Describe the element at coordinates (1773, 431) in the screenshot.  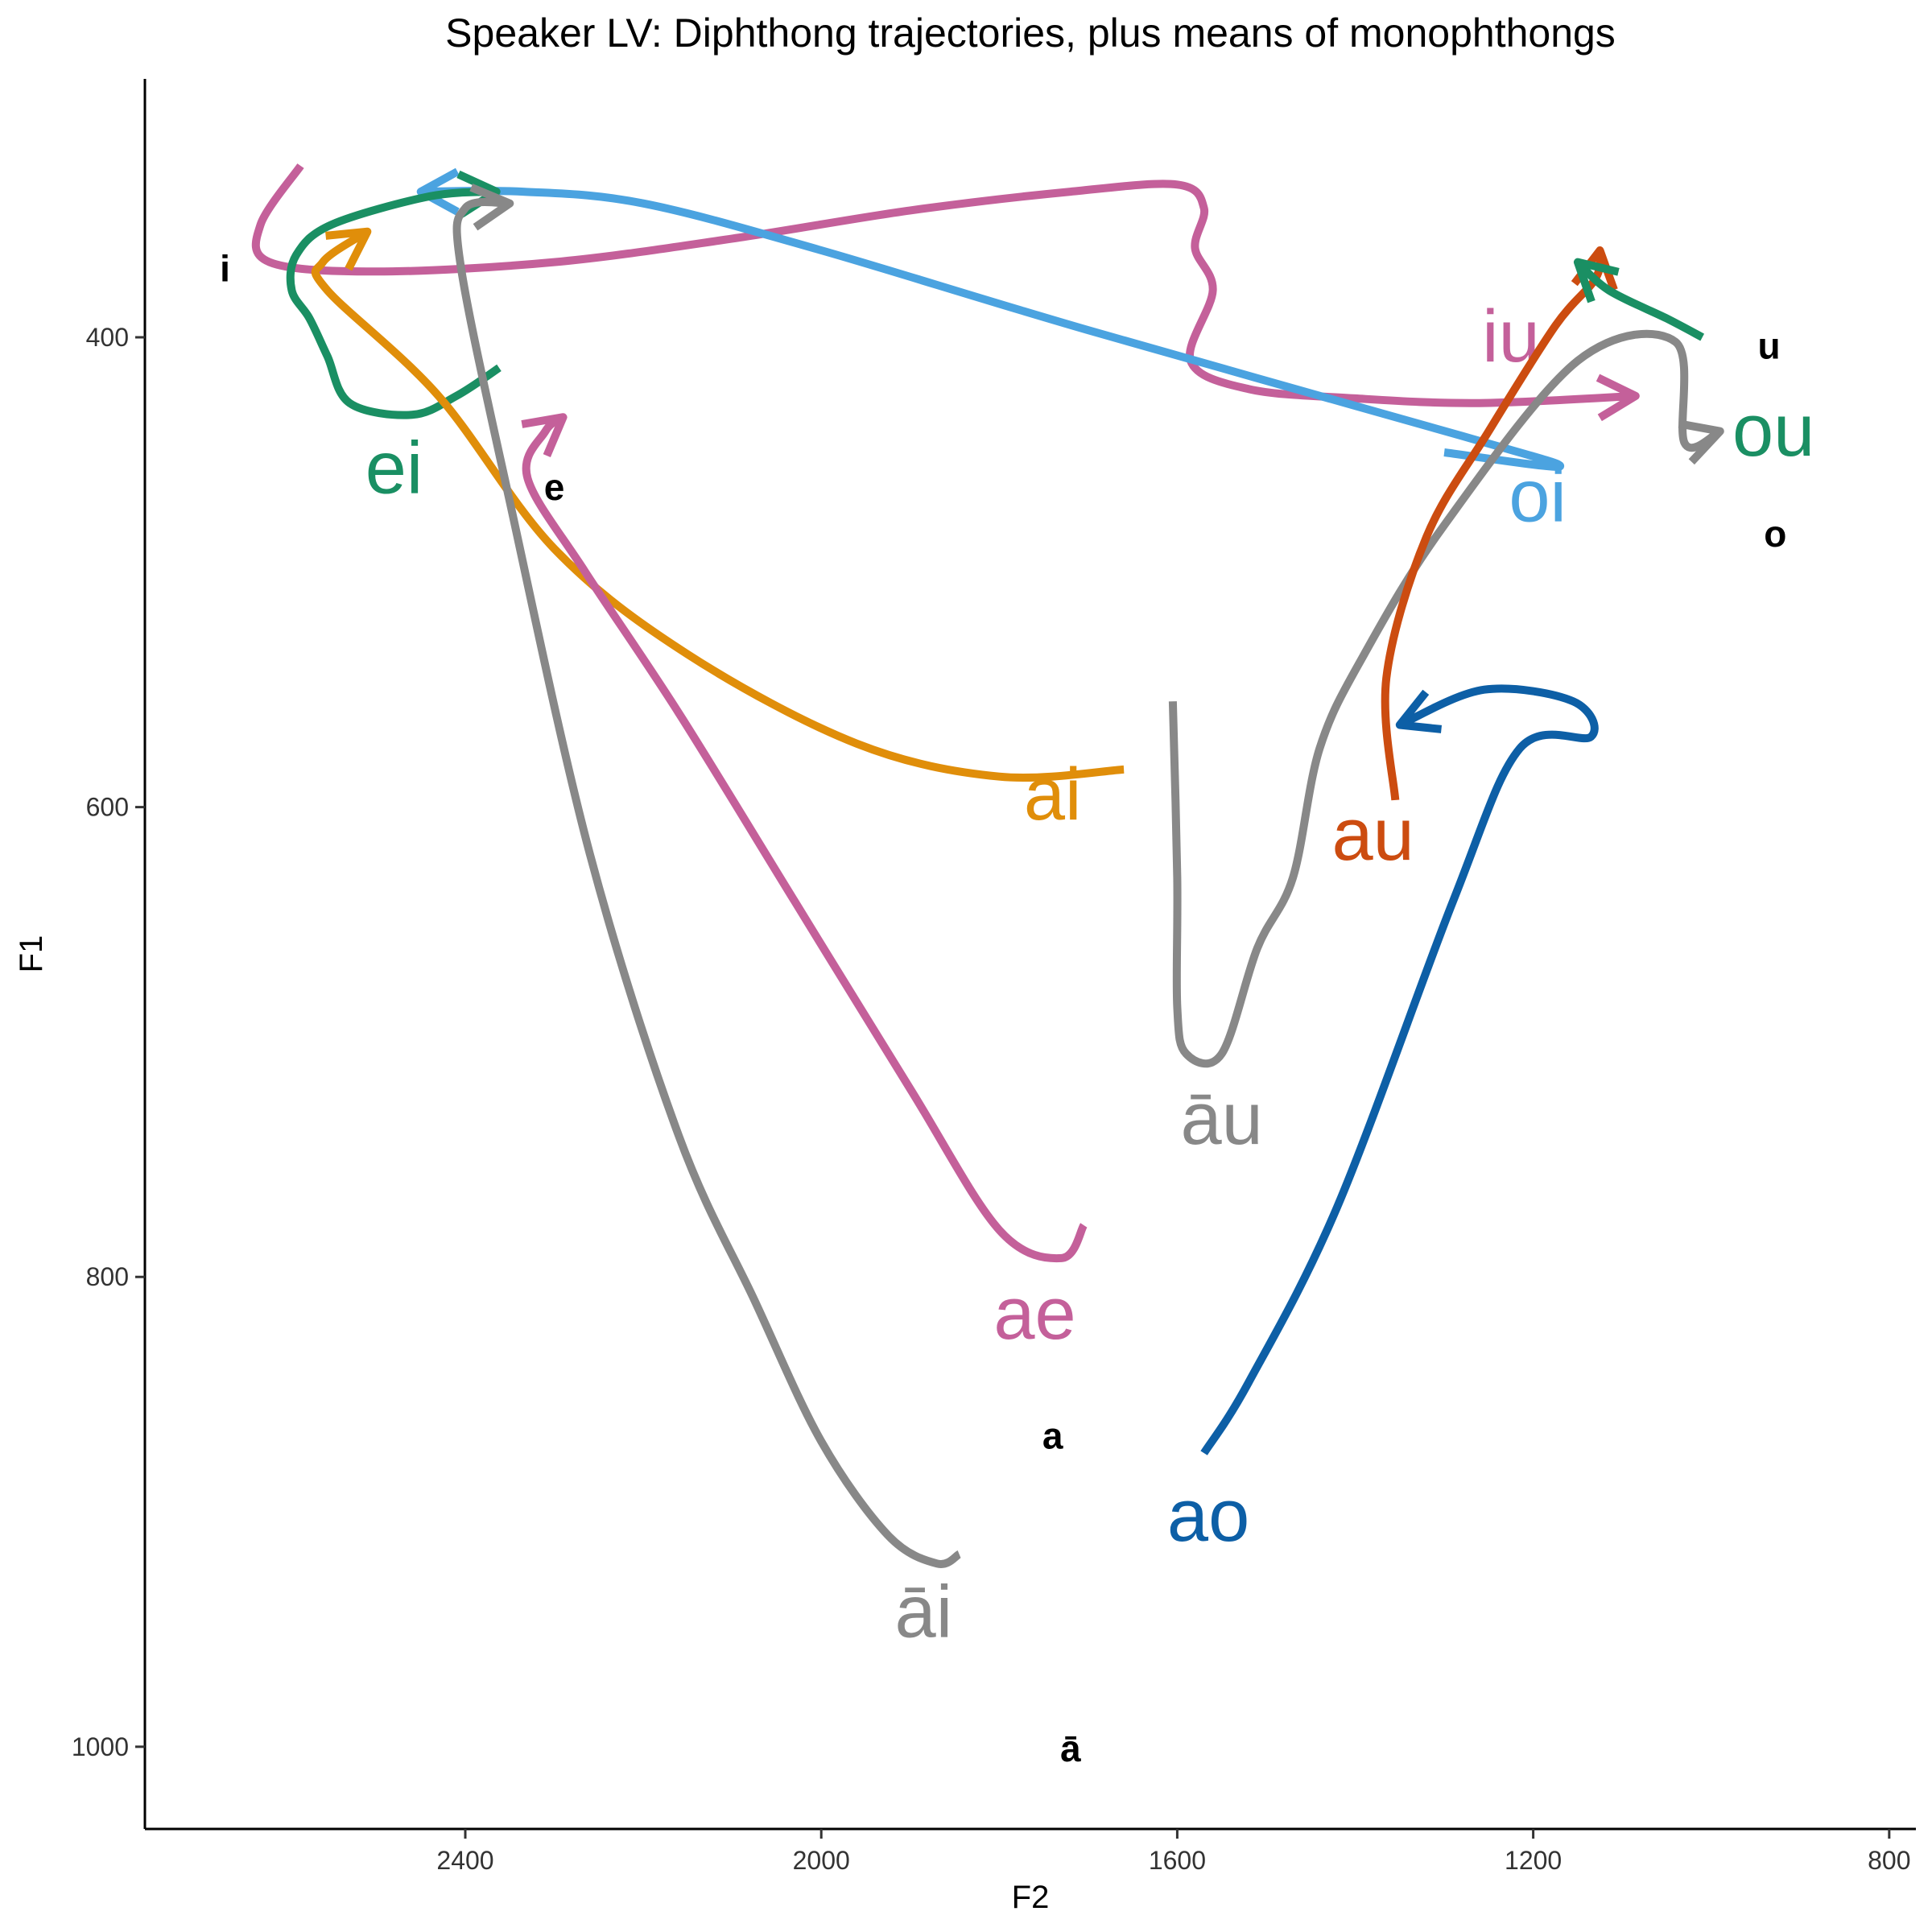
I see `series-label: ou` at that location.